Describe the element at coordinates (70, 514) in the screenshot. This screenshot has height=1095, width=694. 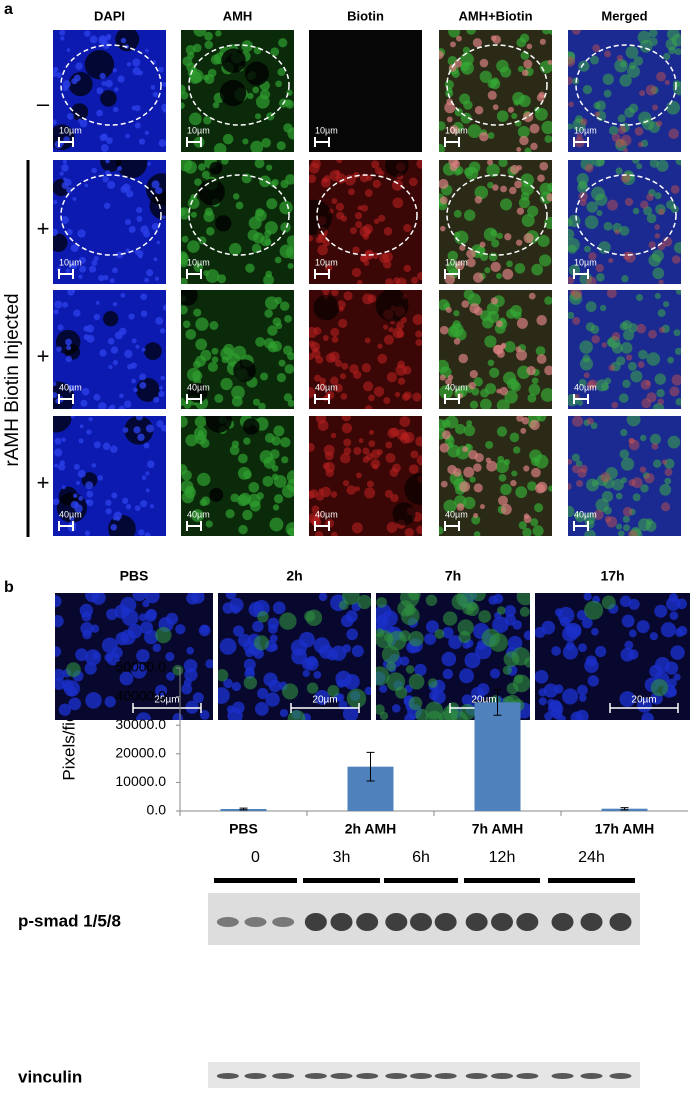
I see `scale-label: 40µm` at that location.